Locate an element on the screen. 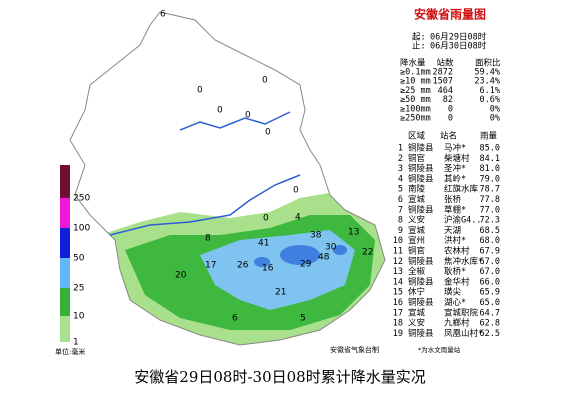 This screenshot has height=400, width=570. ranking-cell: 10 is located at coordinates (398, 241).